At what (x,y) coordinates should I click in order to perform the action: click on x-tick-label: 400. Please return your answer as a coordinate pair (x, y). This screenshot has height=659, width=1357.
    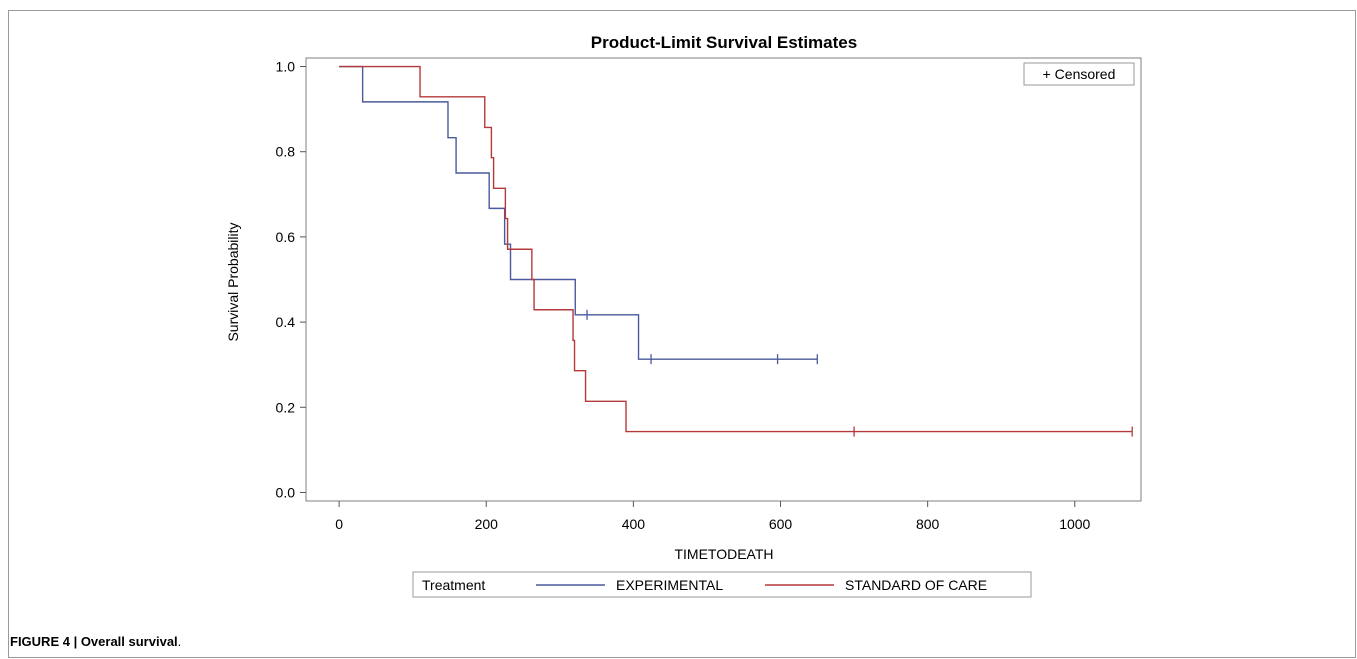
    Looking at the image, I should click on (634, 524).